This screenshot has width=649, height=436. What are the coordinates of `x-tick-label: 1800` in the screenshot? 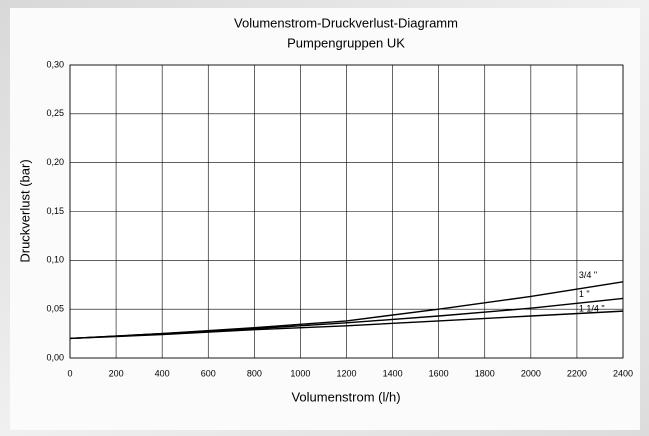 It's located at (485, 373).